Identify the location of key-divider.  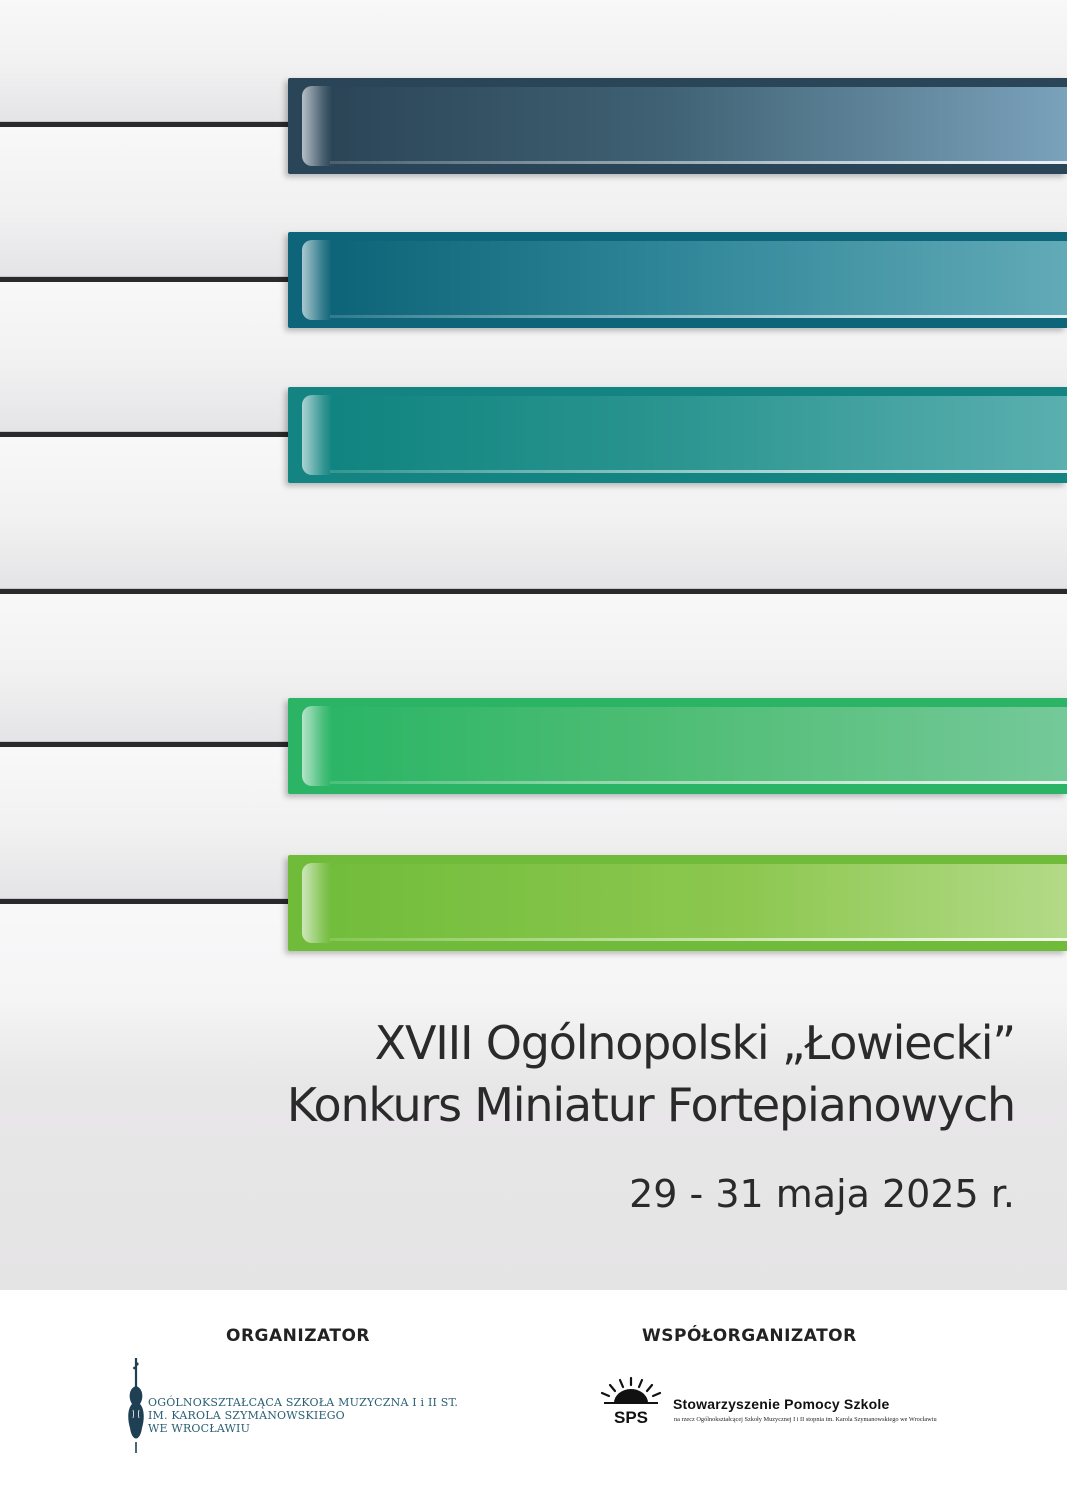
(533, 591).